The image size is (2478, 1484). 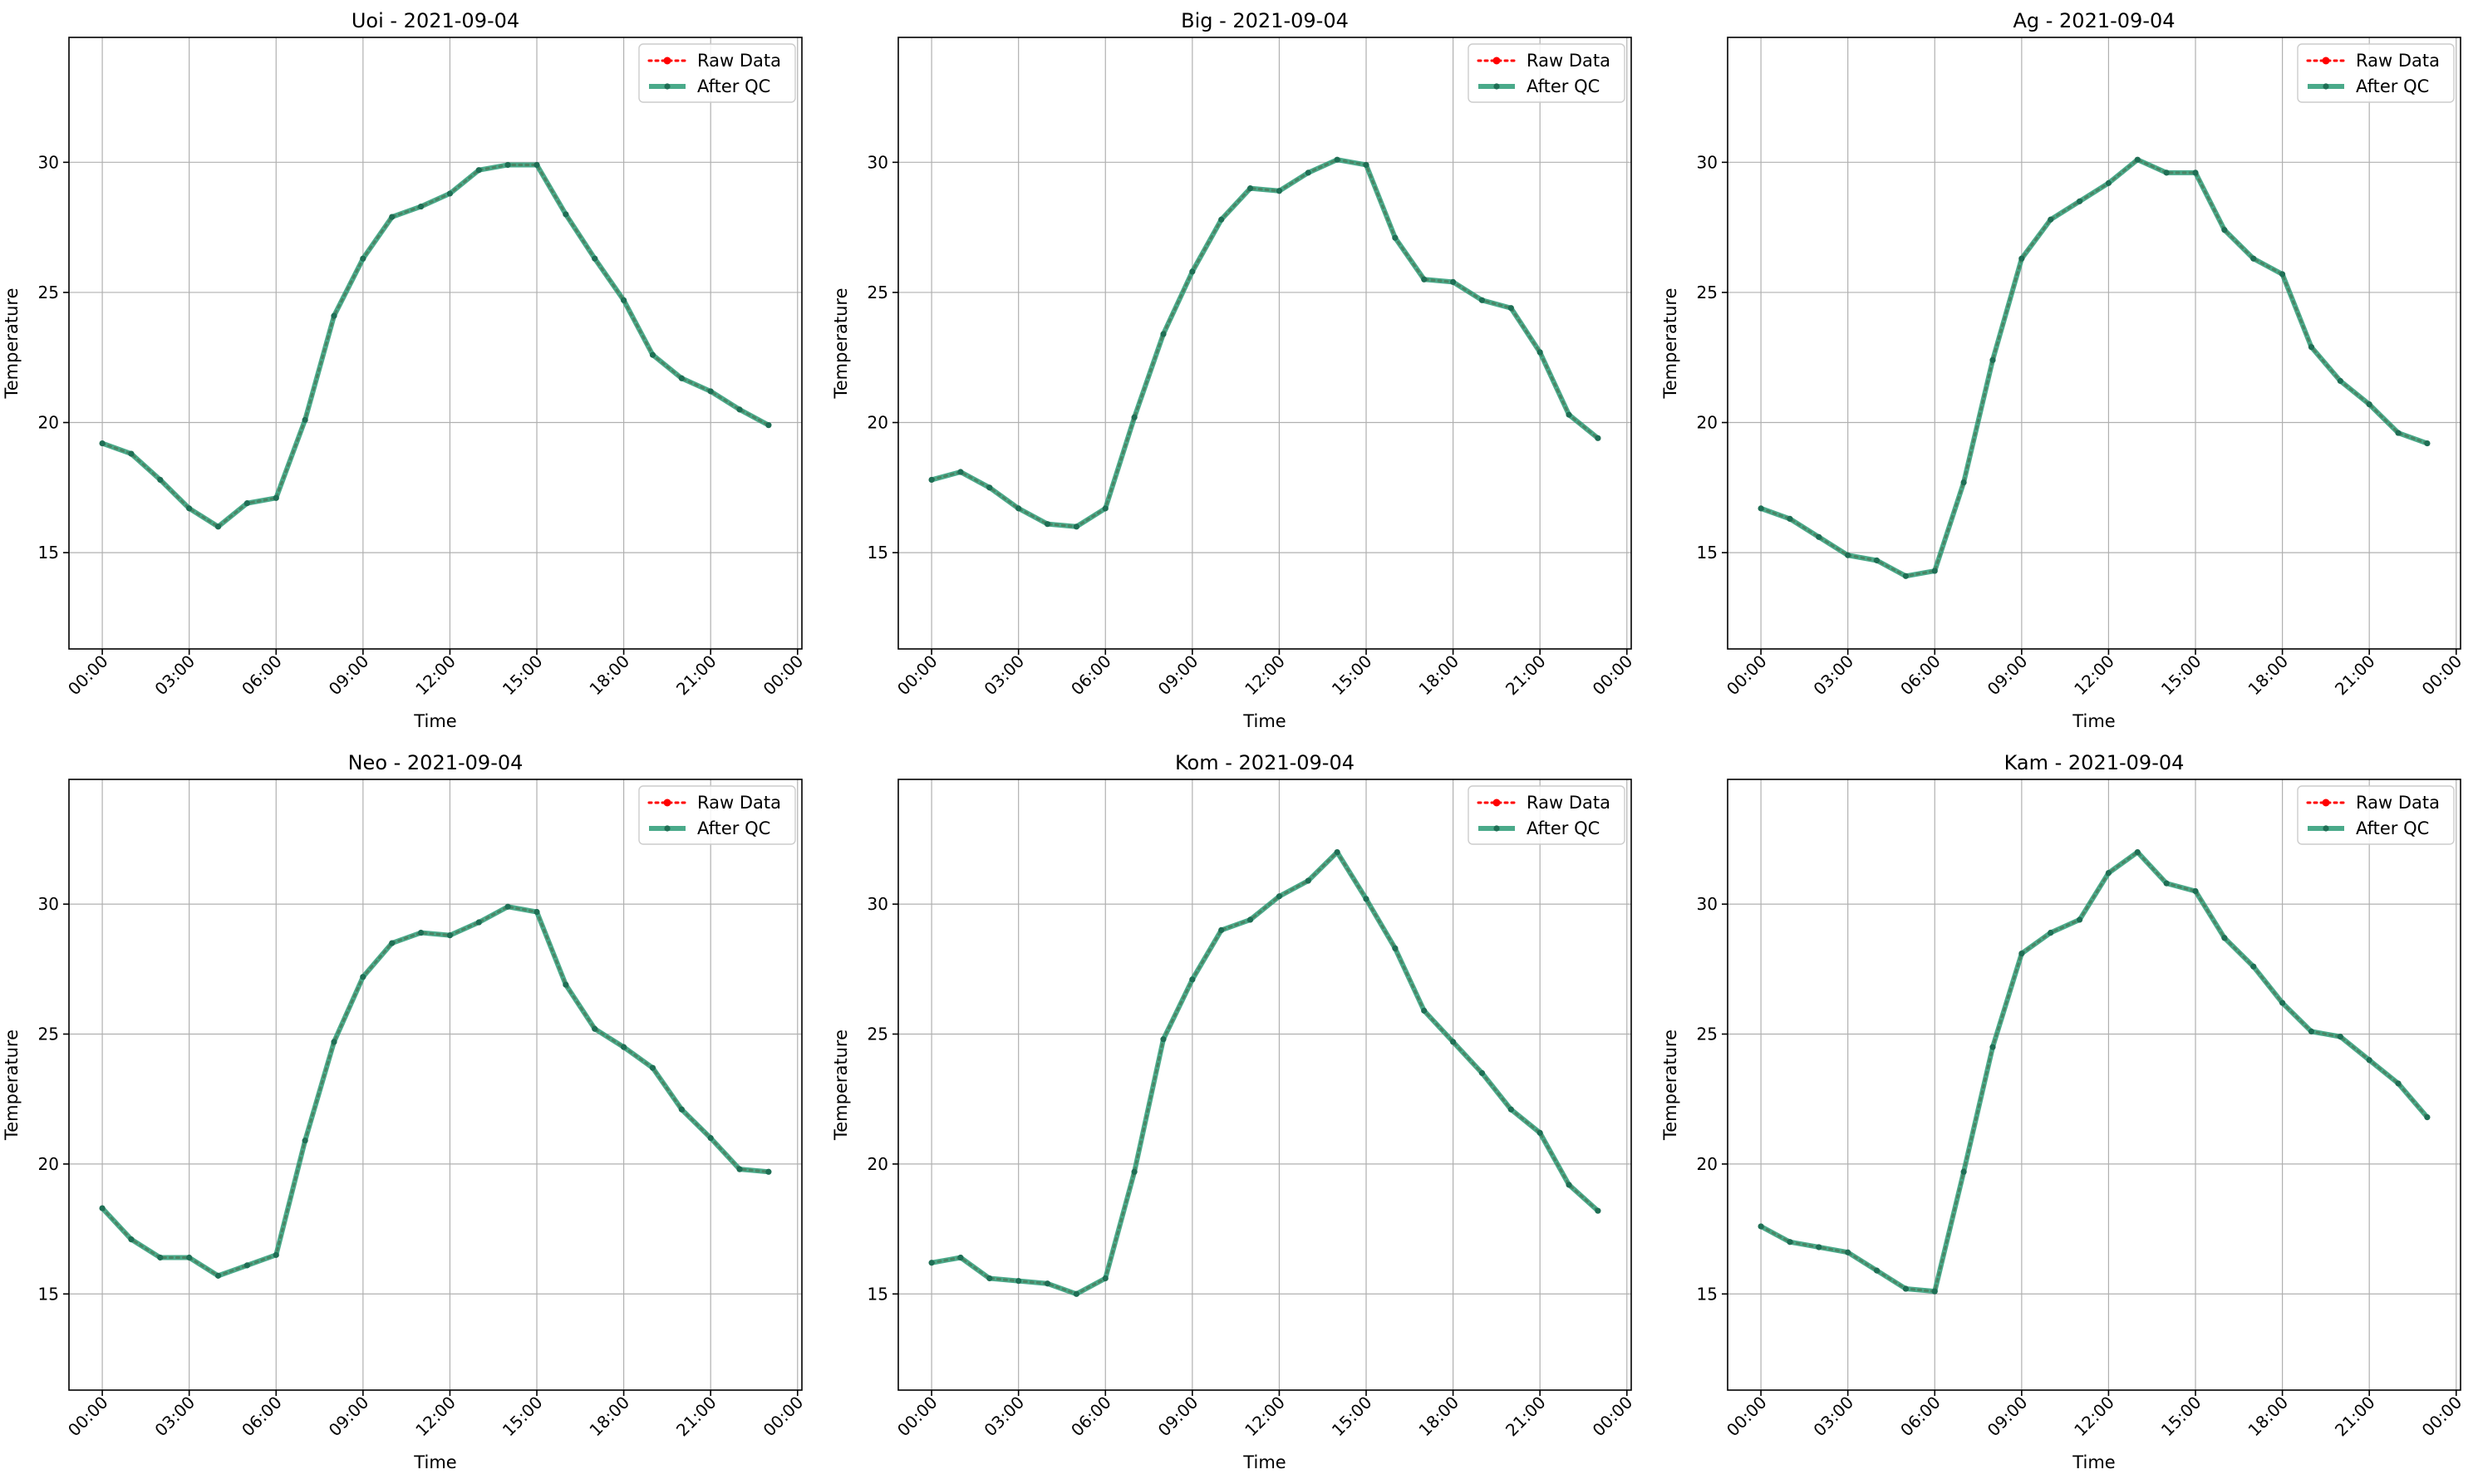 What do you see at coordinates (2355, 675) in the screenshot?
I see `x-tick-label: 21:00` at bounding box center [2355, 675].